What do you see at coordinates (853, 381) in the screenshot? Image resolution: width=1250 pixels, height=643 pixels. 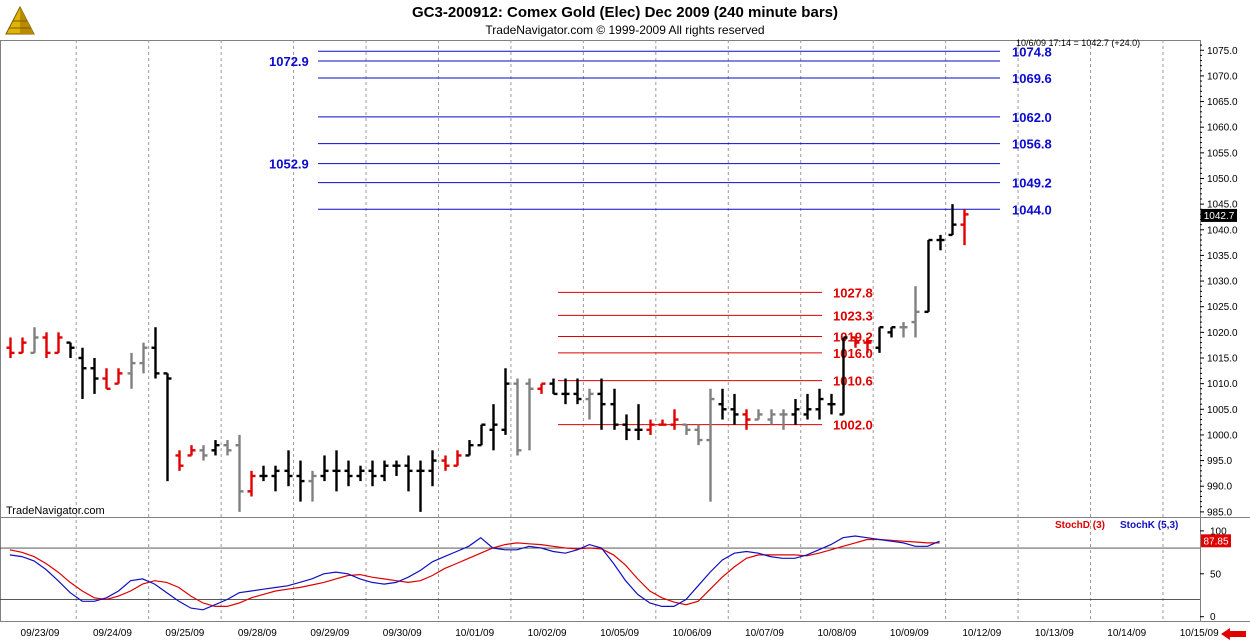 I see `price-level-label: 1010.6` at bounding box center [853, 381].